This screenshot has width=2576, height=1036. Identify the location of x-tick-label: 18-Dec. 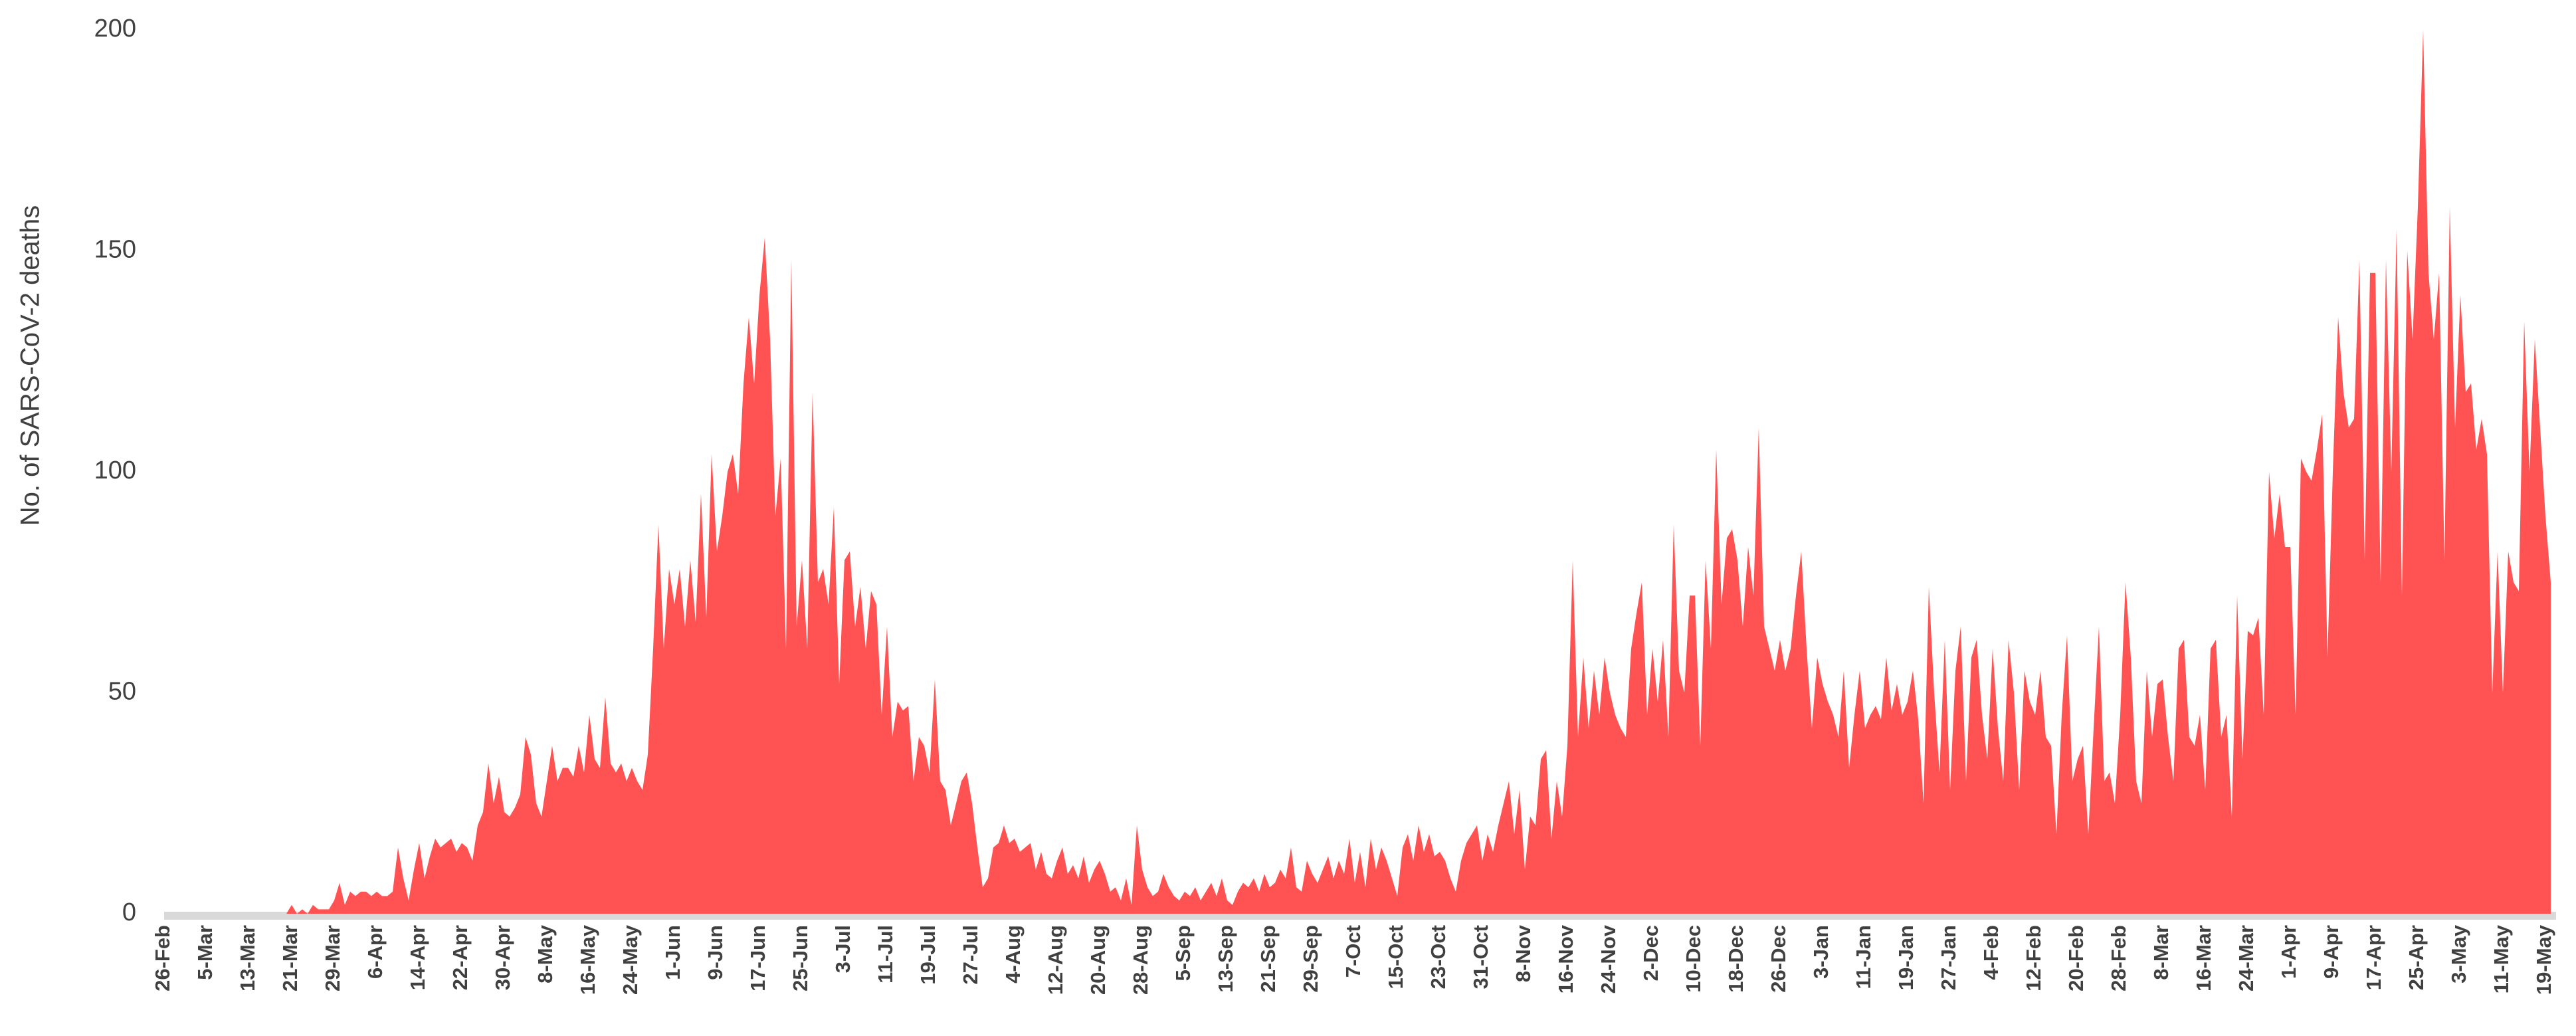
(1735, 959).